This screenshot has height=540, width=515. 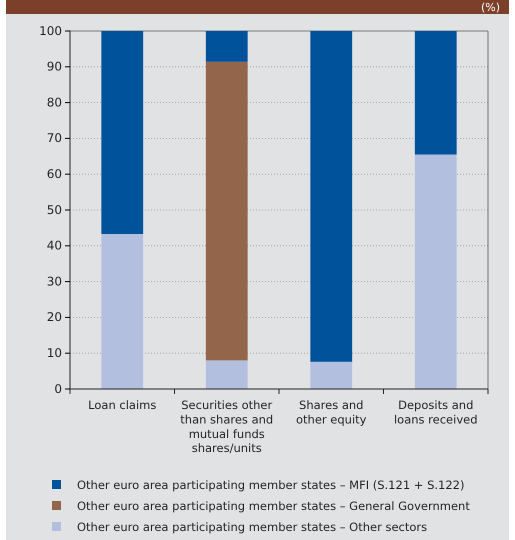 I want to click on legend-label: Other euro area participating member states – General Government, so click(x=273, y=506).